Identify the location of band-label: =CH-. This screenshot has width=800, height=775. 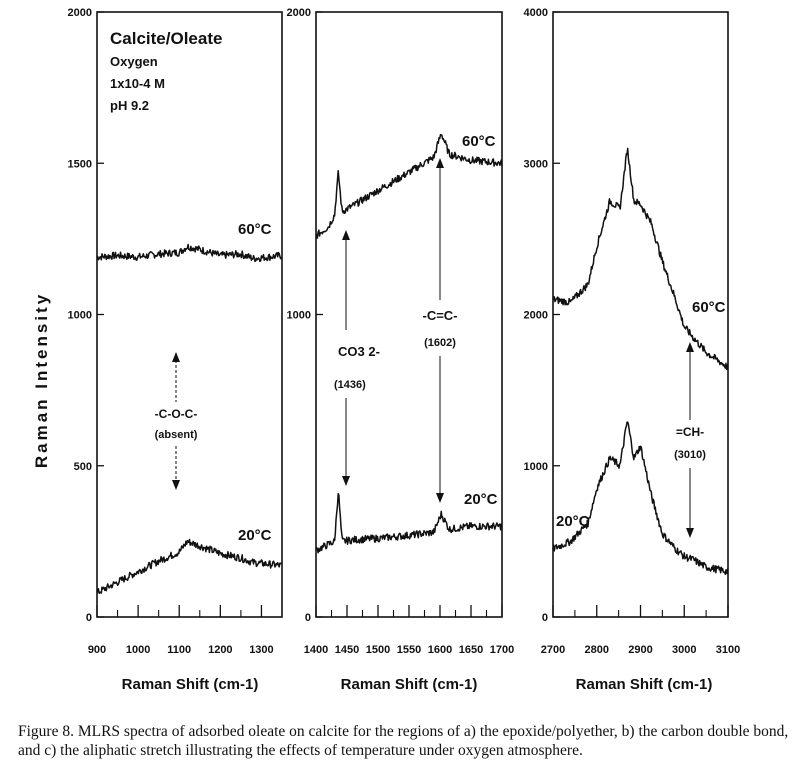
(690, 432).